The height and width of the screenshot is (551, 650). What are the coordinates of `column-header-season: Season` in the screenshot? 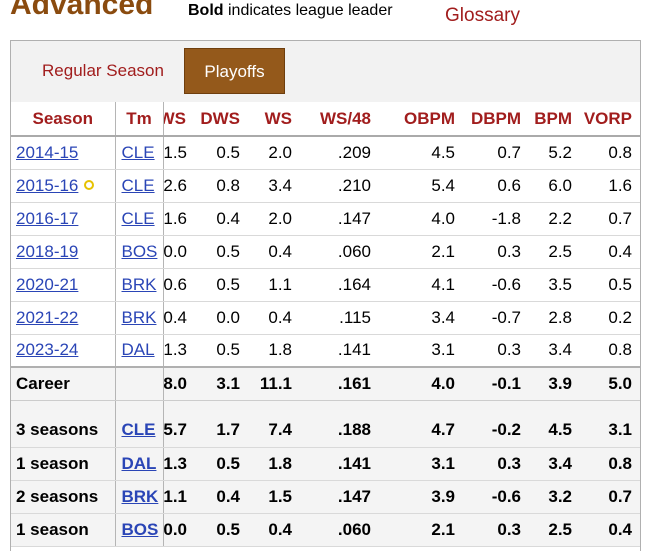 It's located at (63, 119).